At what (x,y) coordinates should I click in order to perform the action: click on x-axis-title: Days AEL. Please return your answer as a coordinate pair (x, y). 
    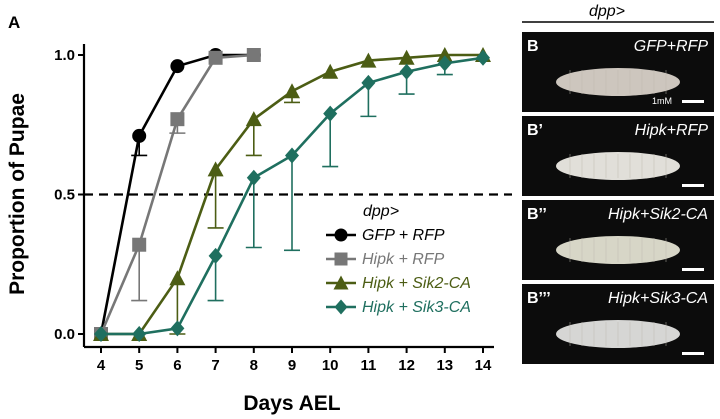
    Looking at the image, I should click on (291, 403).